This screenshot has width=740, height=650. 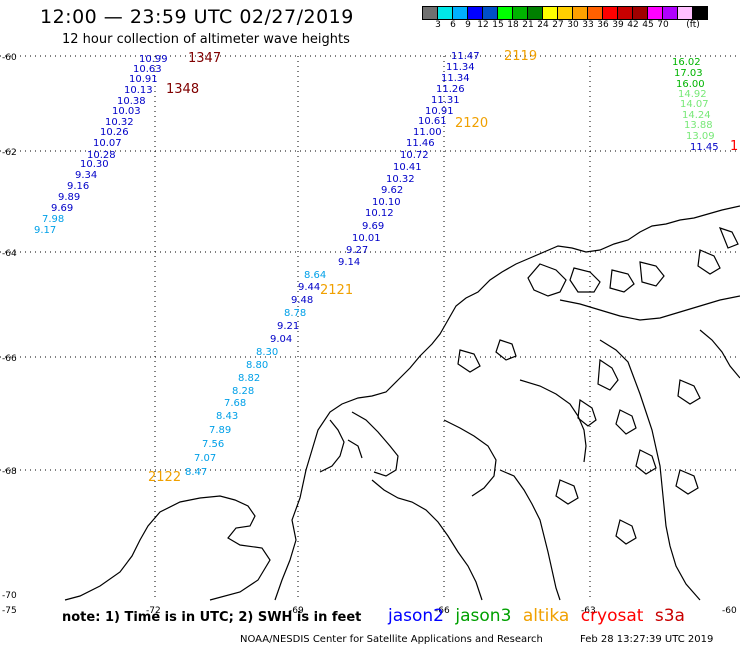 What do you see at coordinates (235, 403) in the screenshot?
I see `swh-value-label: 7.68` at bounding box center [235, 403].